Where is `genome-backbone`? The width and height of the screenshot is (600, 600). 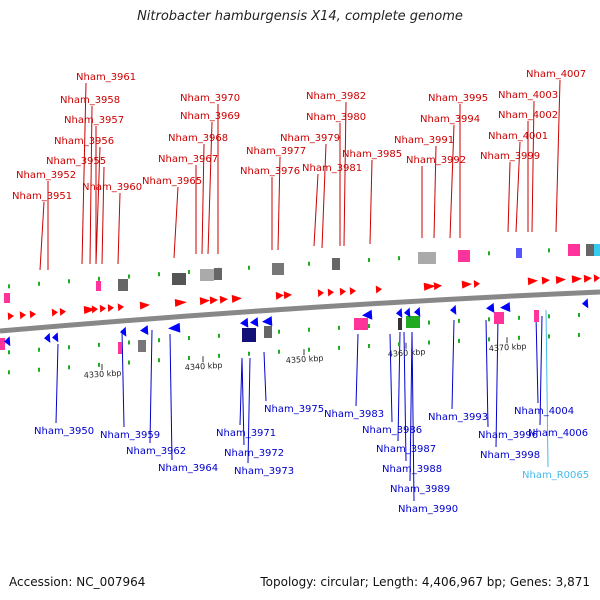 genome-backbone is located at coordinates (300, 311).